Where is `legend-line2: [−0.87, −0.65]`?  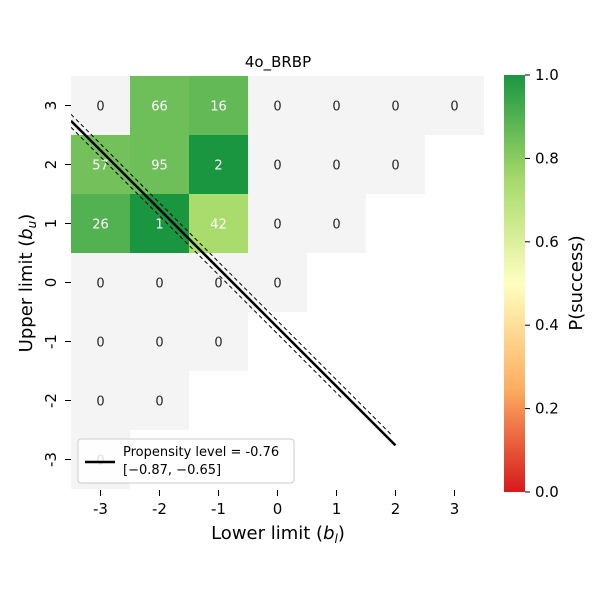
legend-line2: [−0.87, −0.65] is located at coordinates (172, 470).